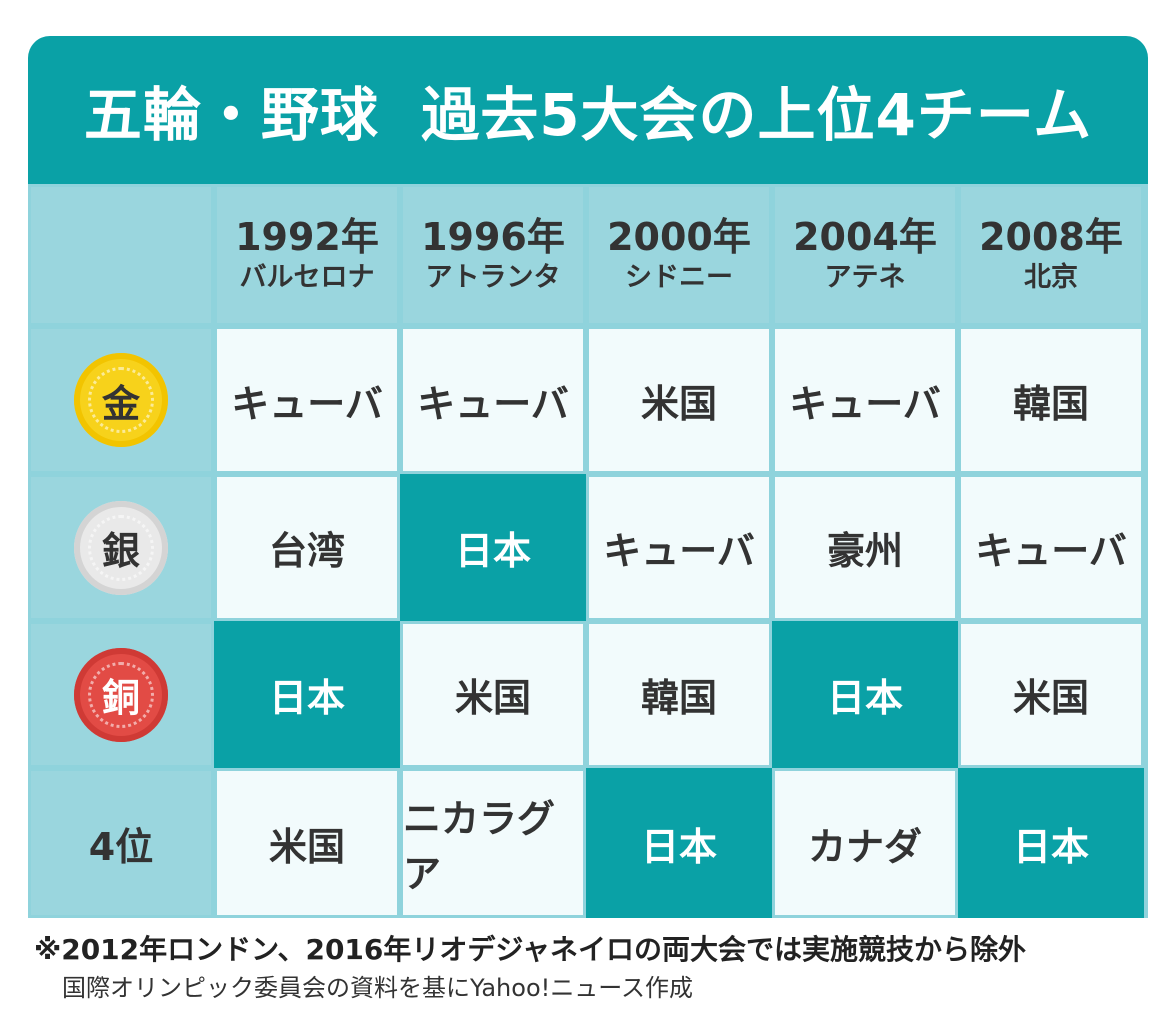  I want to click on fourth-place-label: 4位, so click(121, 846).